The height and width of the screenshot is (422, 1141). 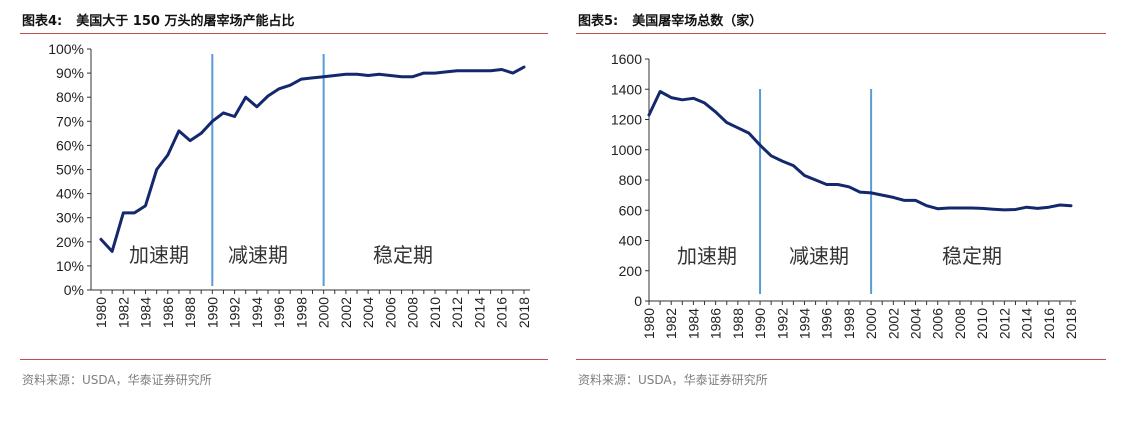 I want to click on figure-title-text: 美国大于 150 万头的屠宰场产能占比, so click(x=185, y=21).